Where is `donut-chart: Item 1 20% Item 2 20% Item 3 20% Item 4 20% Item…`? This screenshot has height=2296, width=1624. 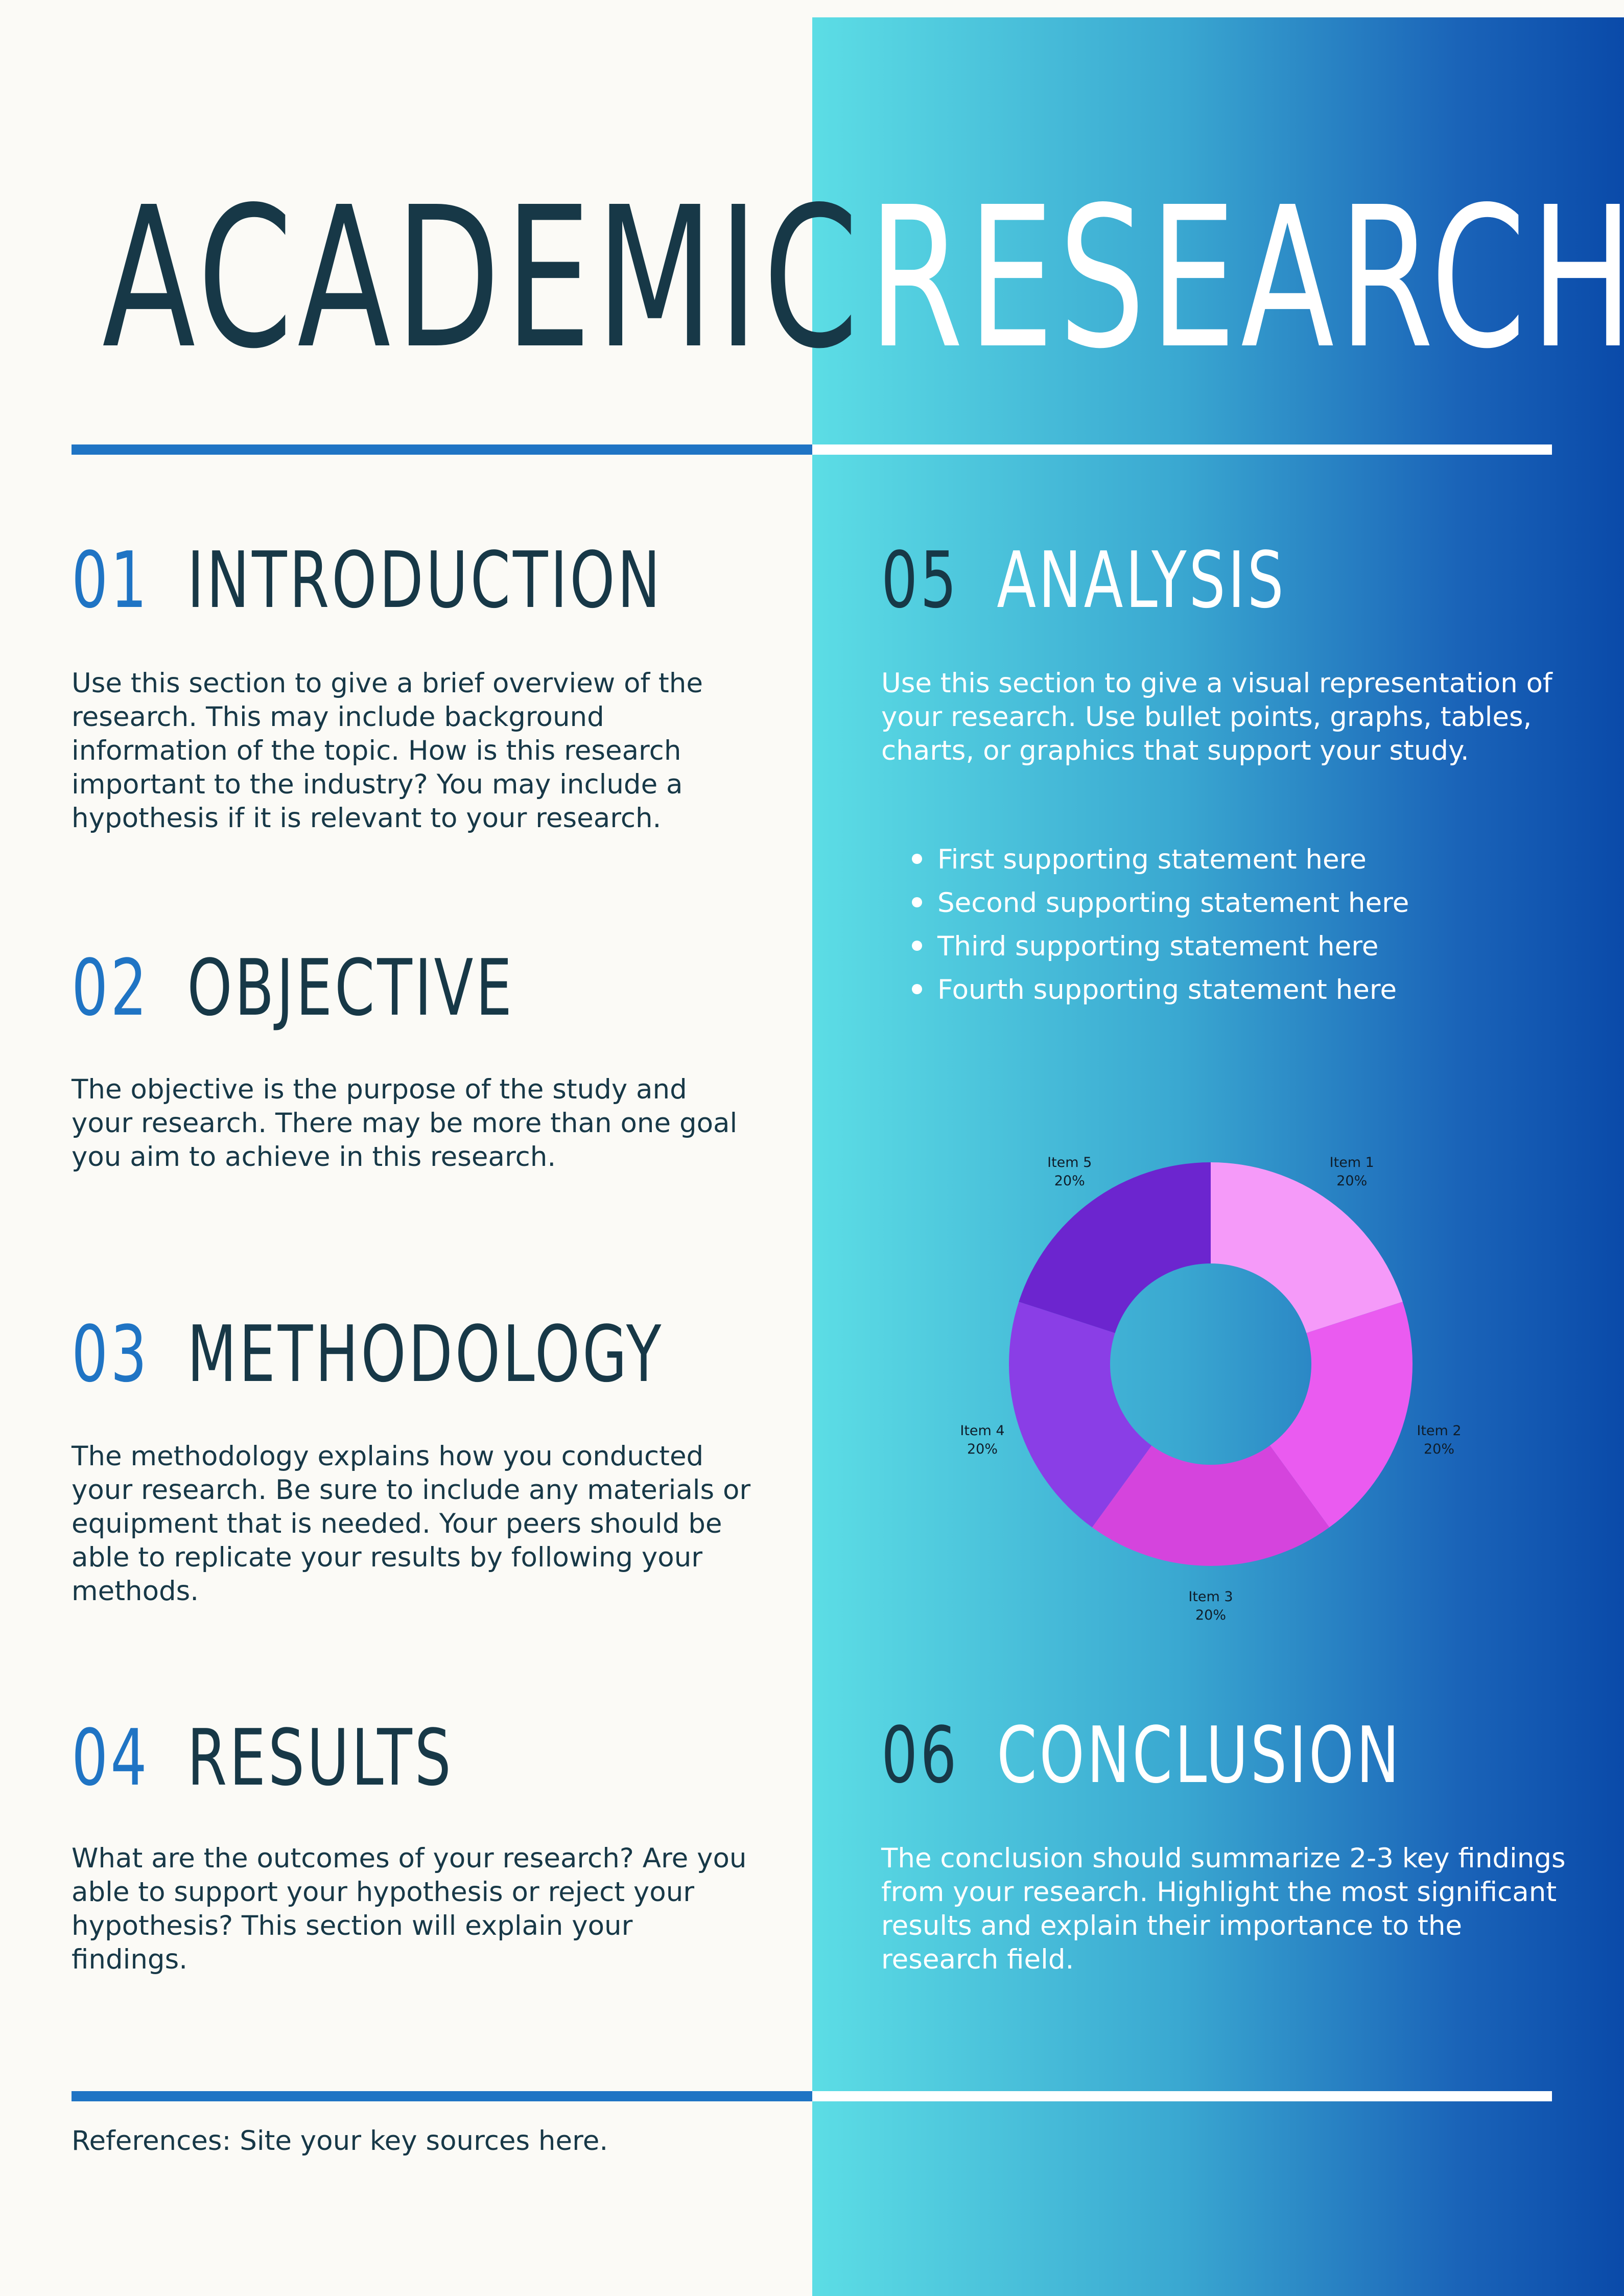 donut-chart: Item 1 20% Item 2 20% Item 3 20% Item 4 20% Item… is located at coordinates (1210, 1389).